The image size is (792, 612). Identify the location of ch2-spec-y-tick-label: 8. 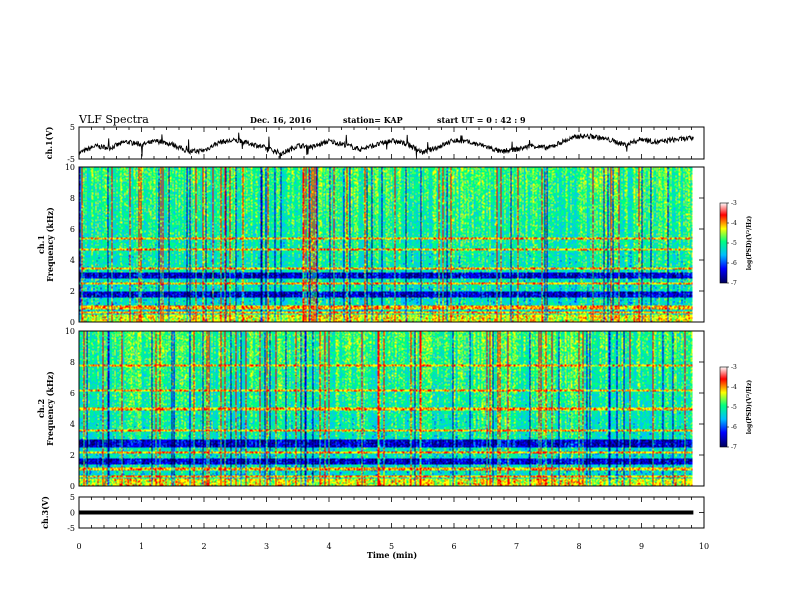
(72, 362).